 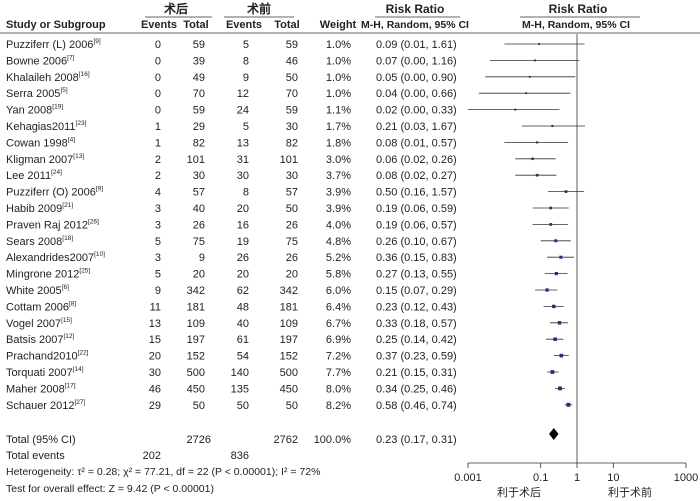 I want to click on study-name: Bowne 2006[7], so click(x=40, y=60).